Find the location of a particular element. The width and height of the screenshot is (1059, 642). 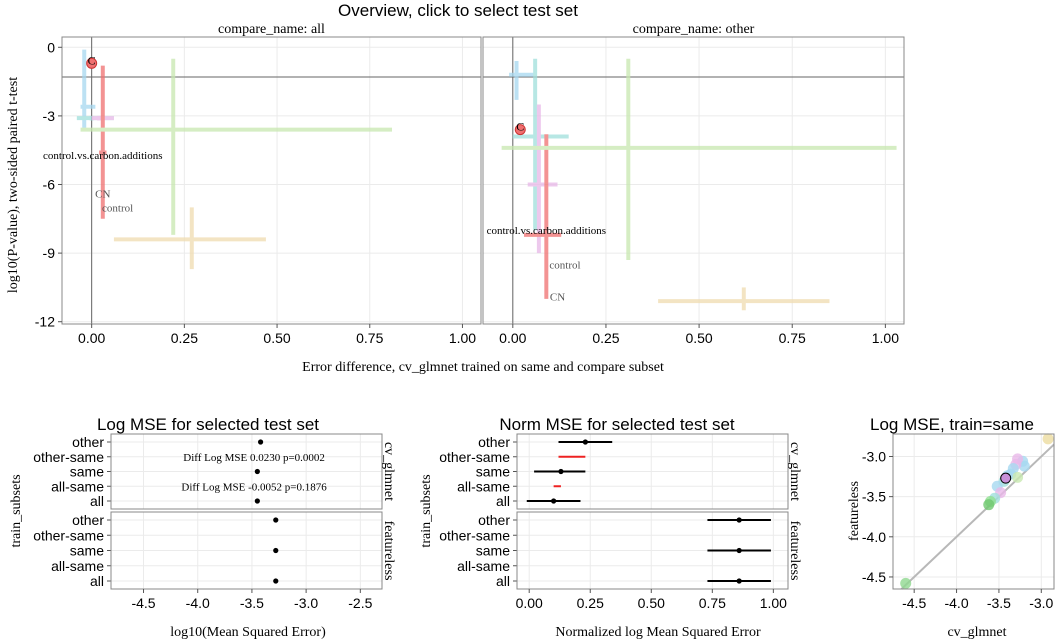

scatter-panel is located at coordinates (973, 511).